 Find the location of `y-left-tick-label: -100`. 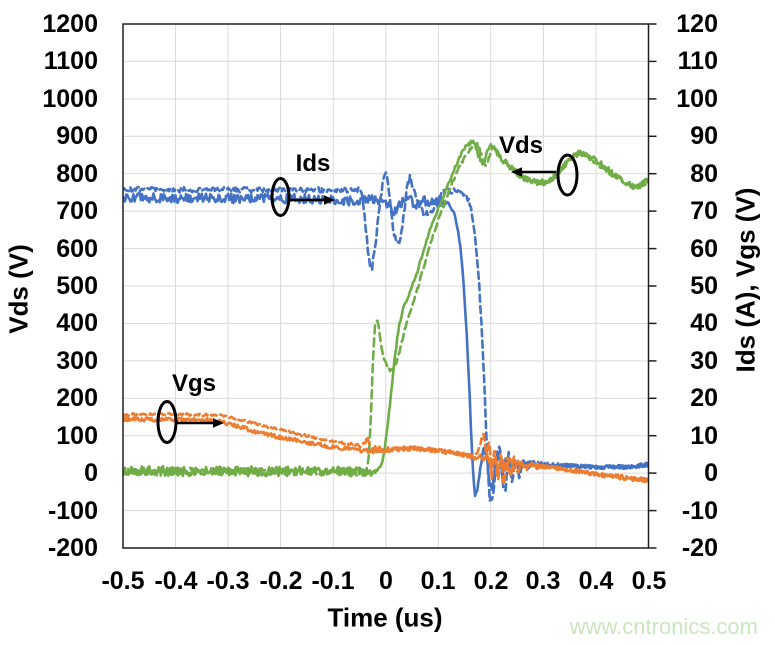

y-left-tick-label: -100 is located at coordinates (72, 511).